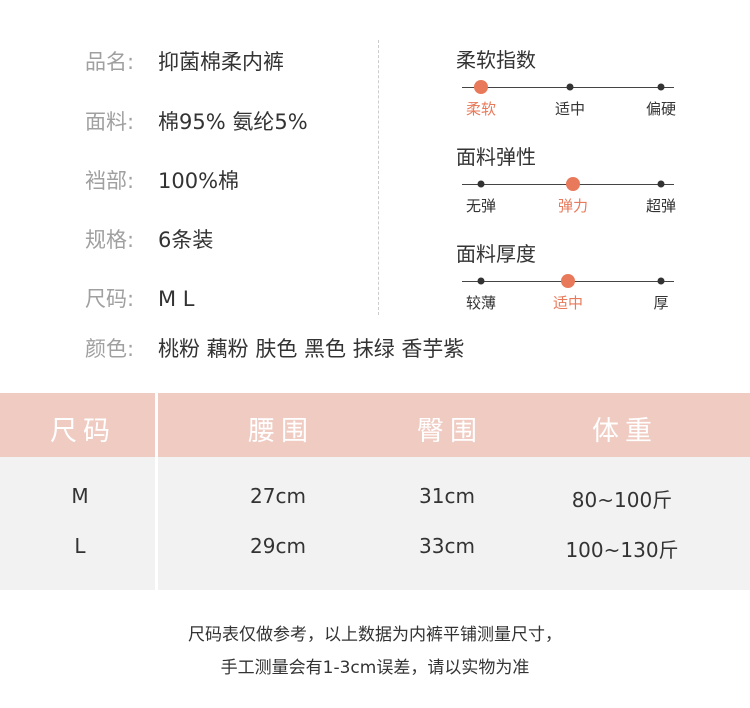 This screenshot has height=708, width=750. Describe the element at coordinates (110, 299) in the screenshot. I see `spec-label: 尺码:` at that location.